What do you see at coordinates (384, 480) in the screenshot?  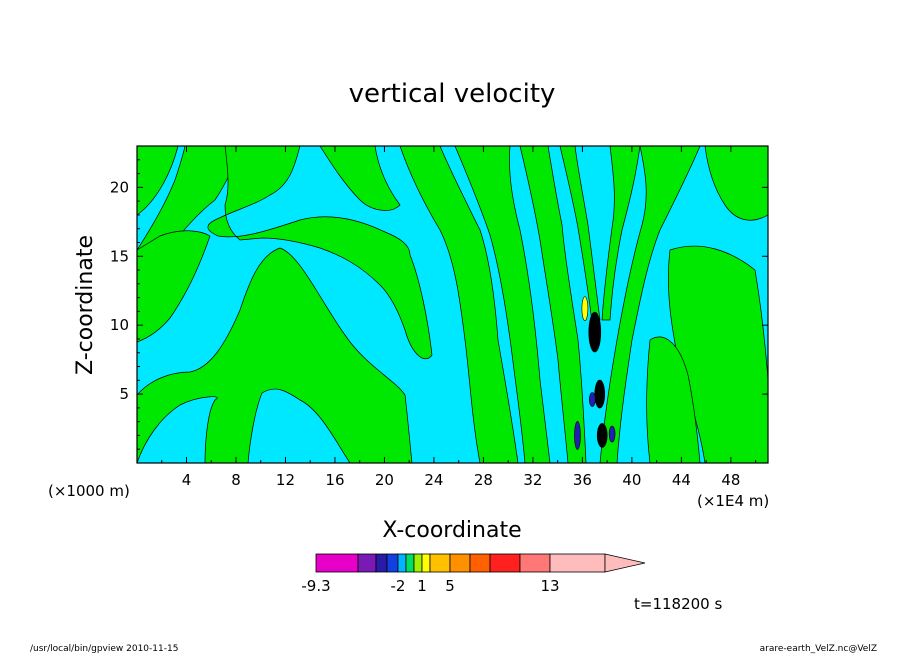 I see `x-tick-label: 20` at bounding box center [384, 480].